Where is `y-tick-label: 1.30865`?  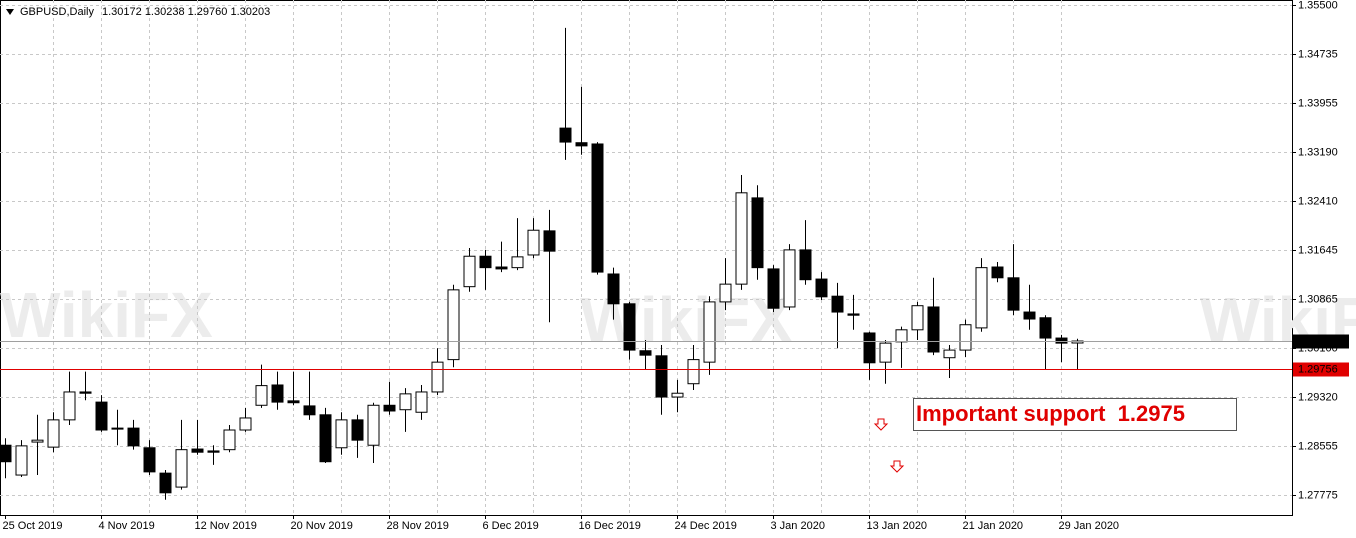 y-tick-label: 1.30865 is located at coordinates (1318, 299).